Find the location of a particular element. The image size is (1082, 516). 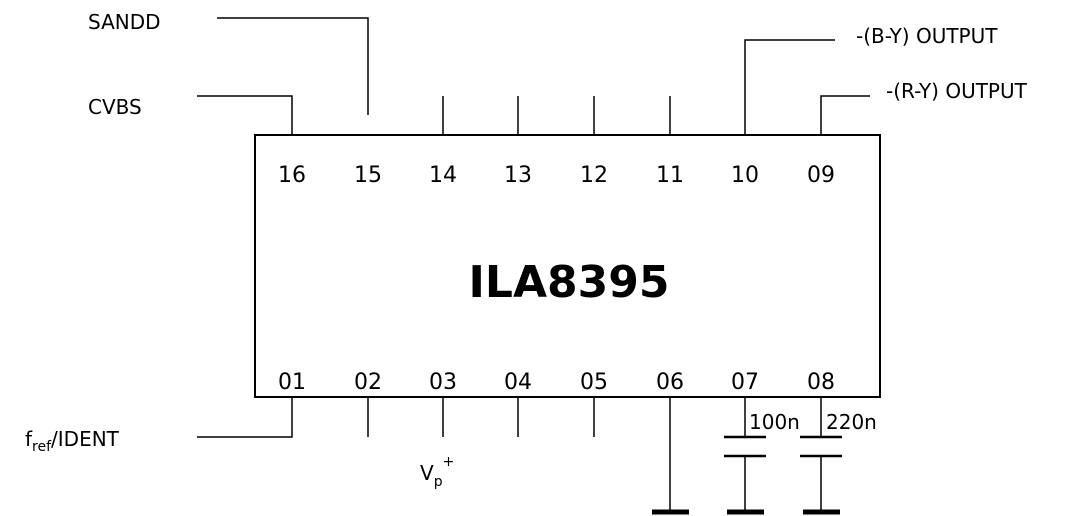

pin-13-number: 13 is located at coordinates (518, 175).